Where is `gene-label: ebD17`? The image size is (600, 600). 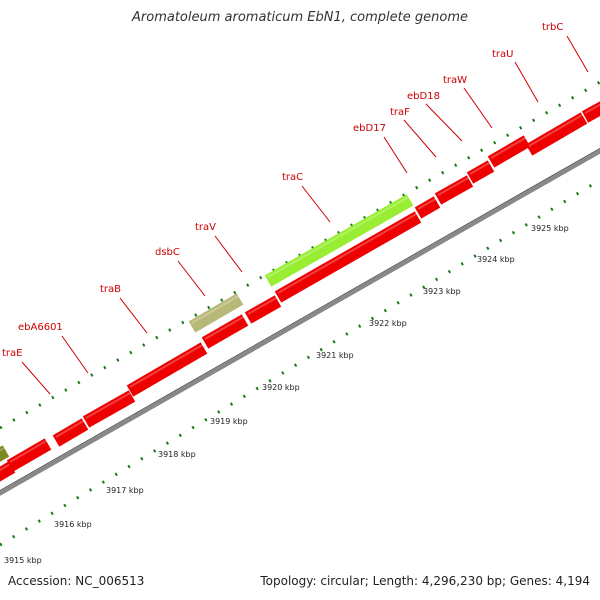
gene-label: ebD17 is located at coordinates (369, 128).